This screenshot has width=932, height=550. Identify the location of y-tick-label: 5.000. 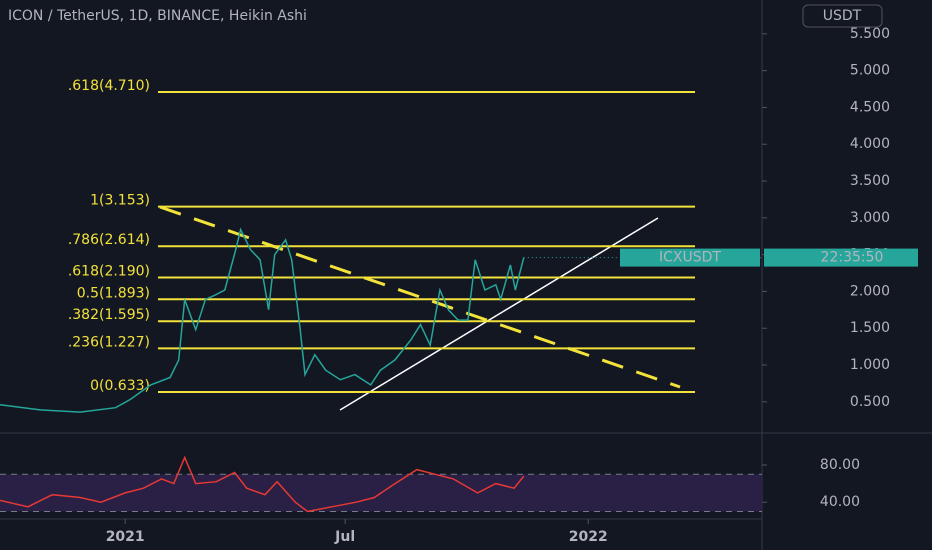
(870, 71).